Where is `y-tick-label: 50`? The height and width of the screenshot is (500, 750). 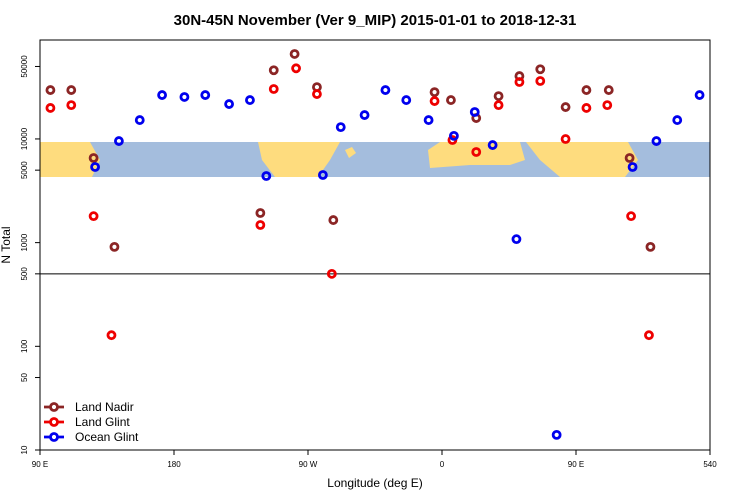 y-tick-label: 50 is located at coordinates (24, 377).